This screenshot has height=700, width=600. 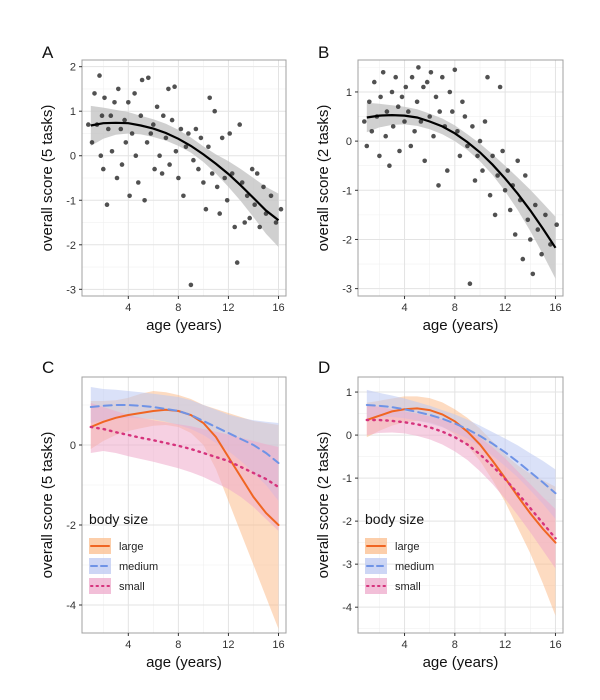 I want to click on y-tick-label: -3, so click(x=347, y=290).